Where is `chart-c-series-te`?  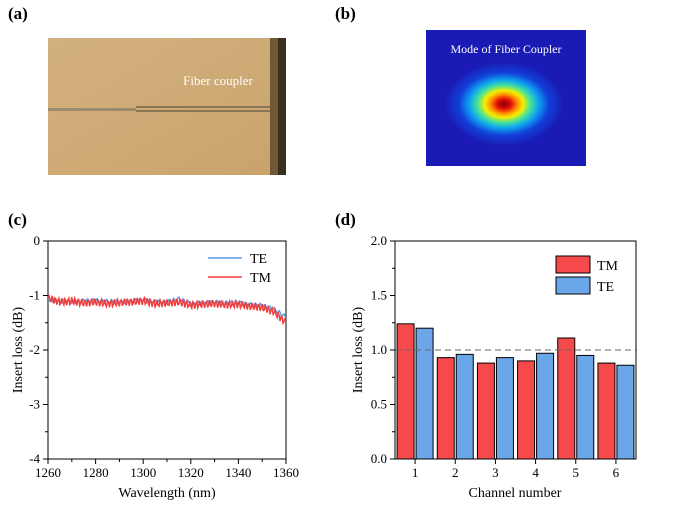 chart-c-series-te is located at coordinates (167, 306).